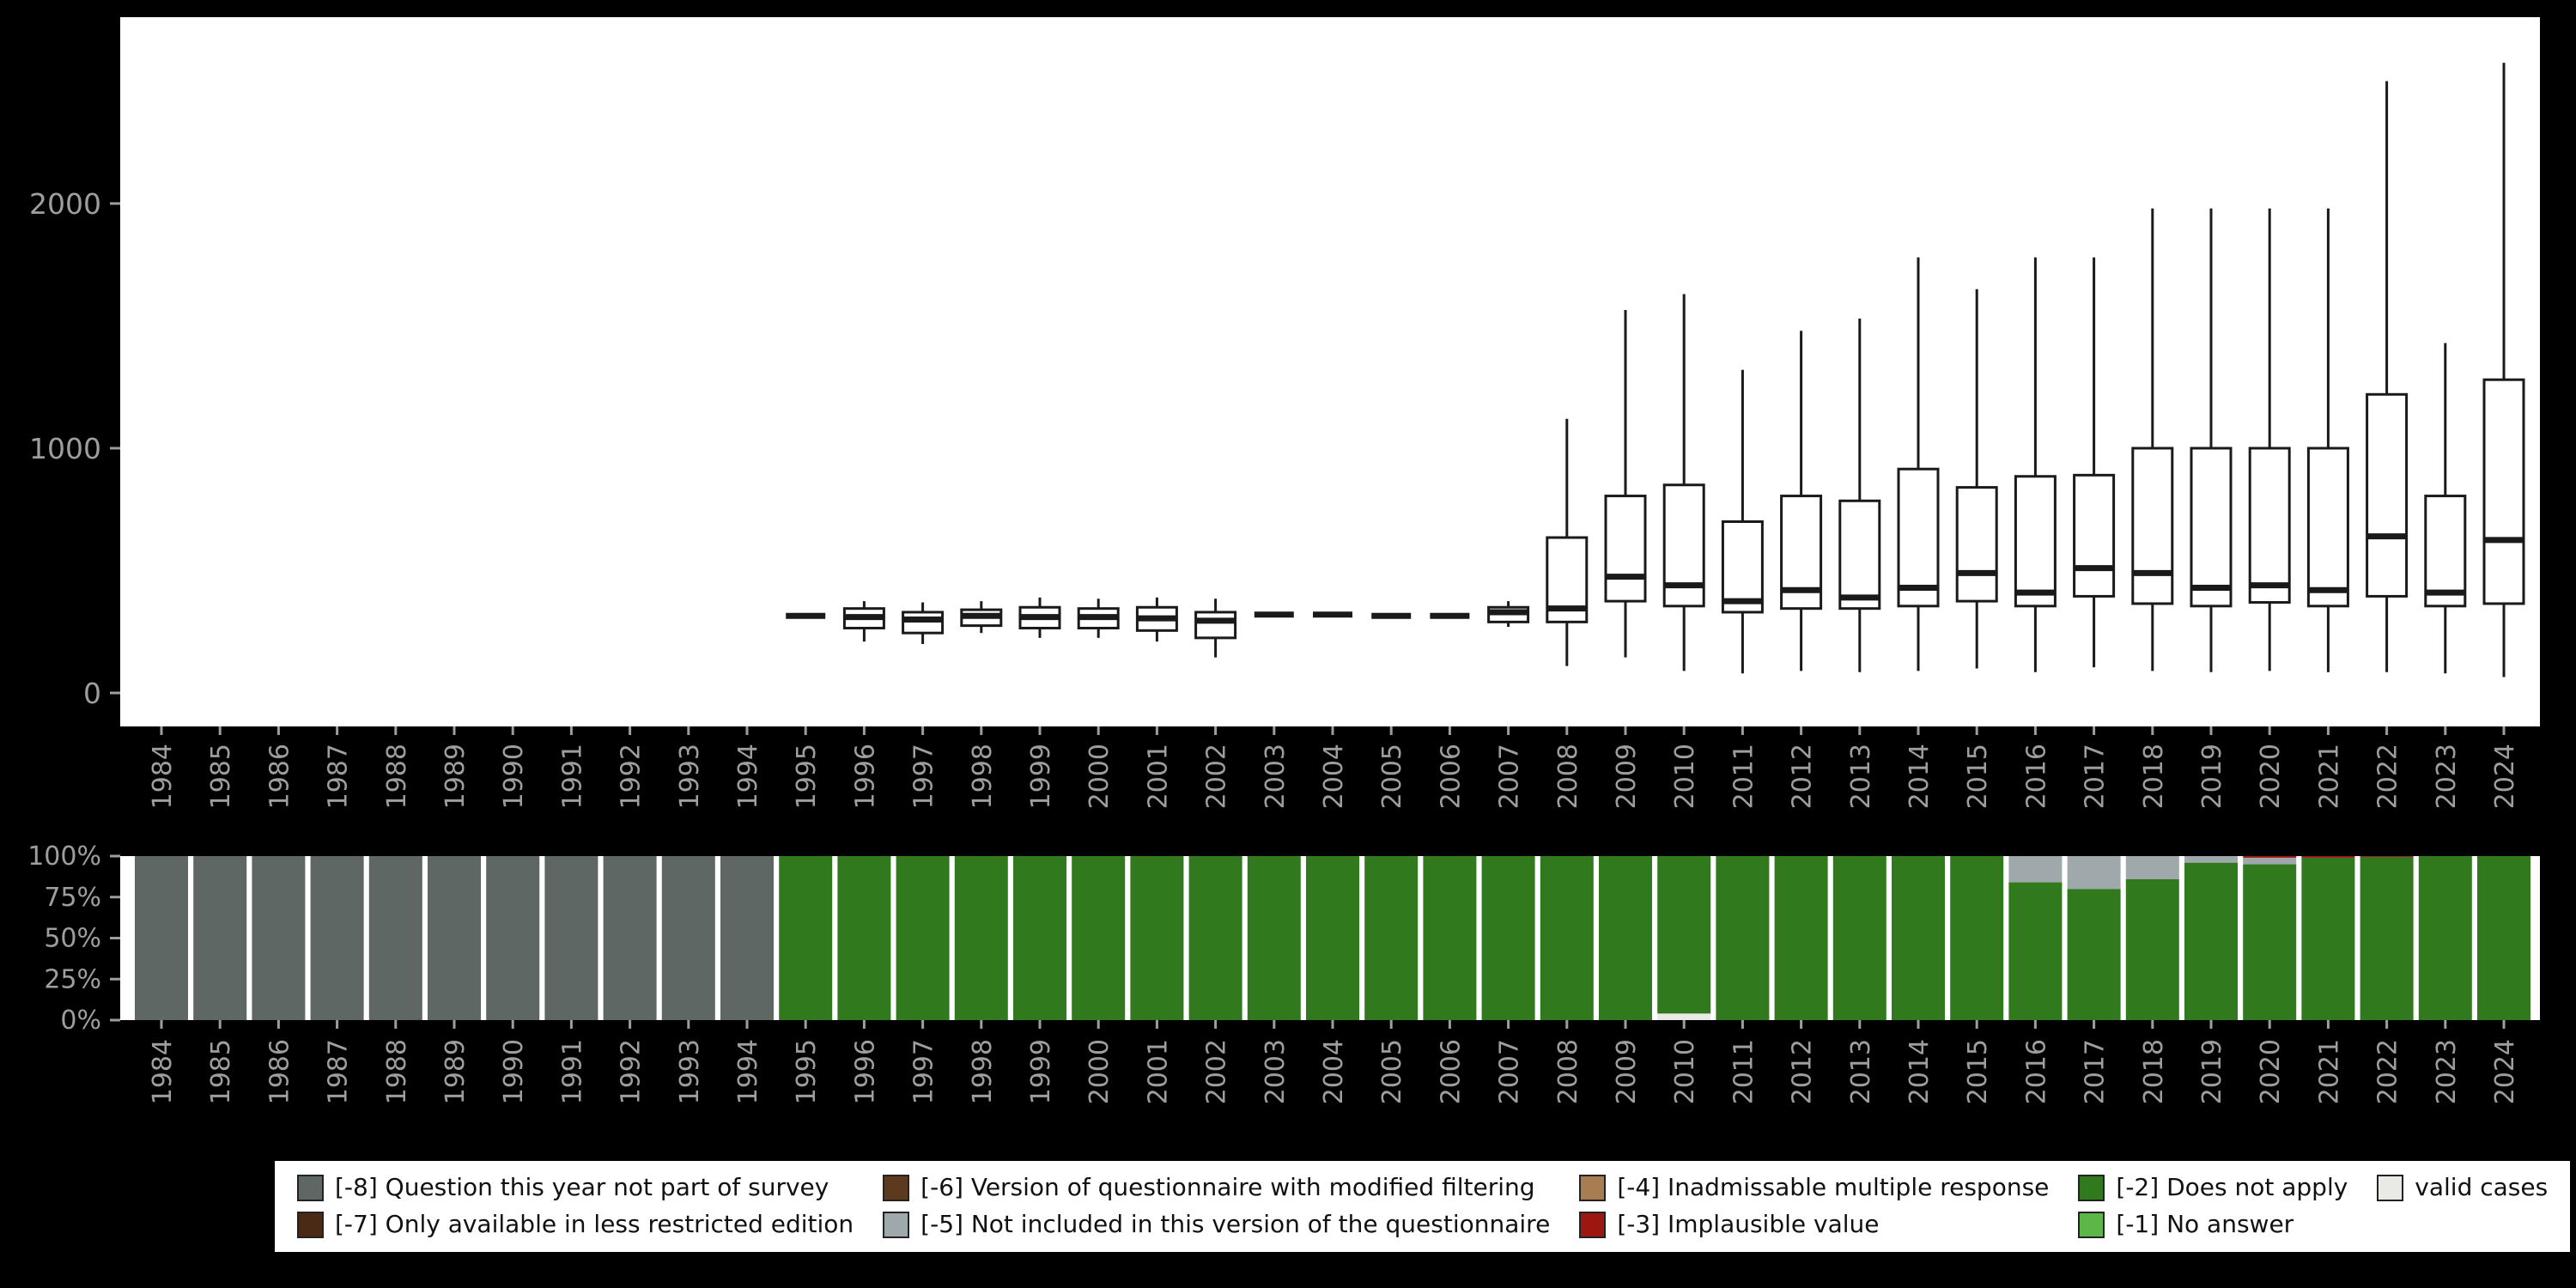  What do you see at coordinates (2094, 463) in the screenshot?
I see `boxplot-2017` at bounding box center [2094, 463].